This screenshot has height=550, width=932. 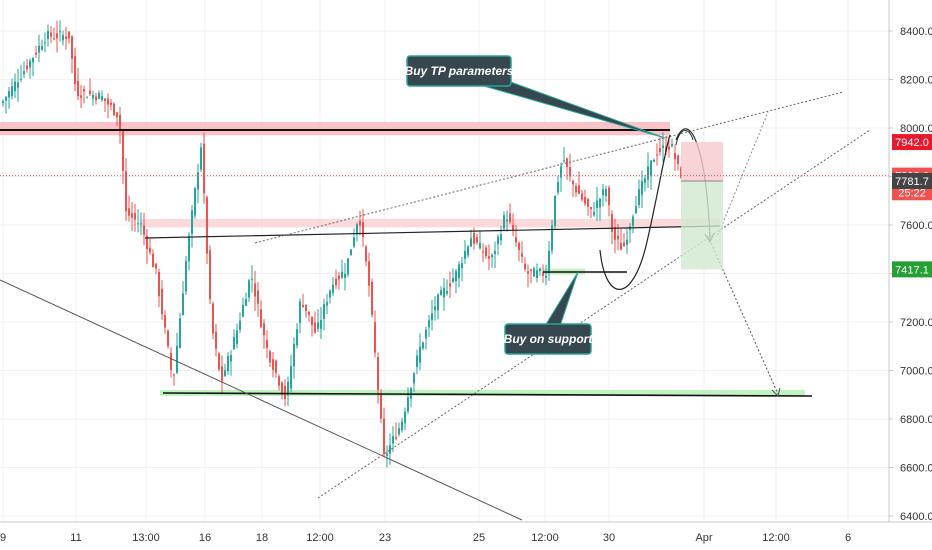 What do you see at coordinates (916, 469) in the screenshot?
I see `y-tick-label: 6600.0` at bounding box center [916, 469].